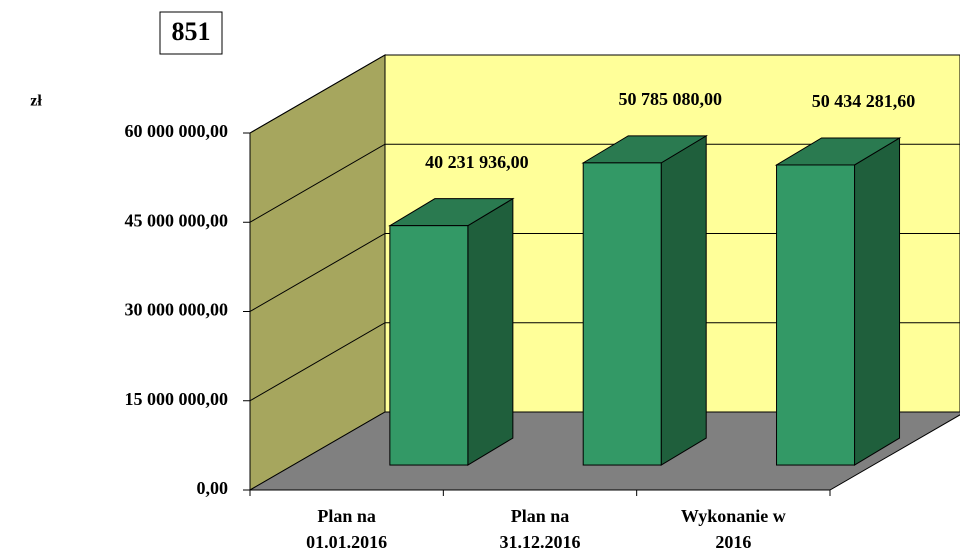 This screenshot has width=960, height=556. Describe the element at coordinates (477, 162) in the screenshot. I see `value-label: 40 231 936,00` at that location.